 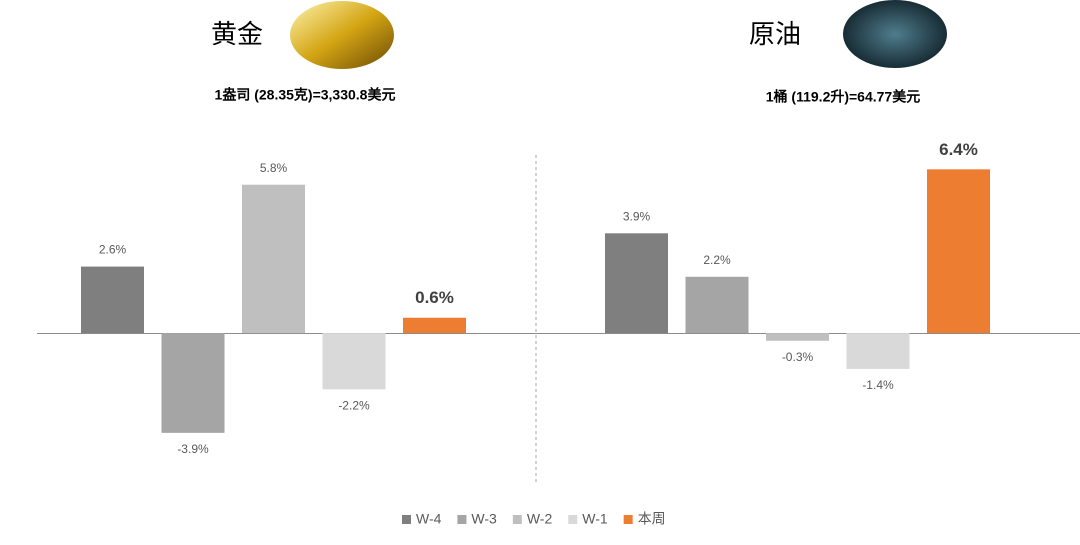 I want to click on value-label: 2.2%, so click(x=717, y=260).